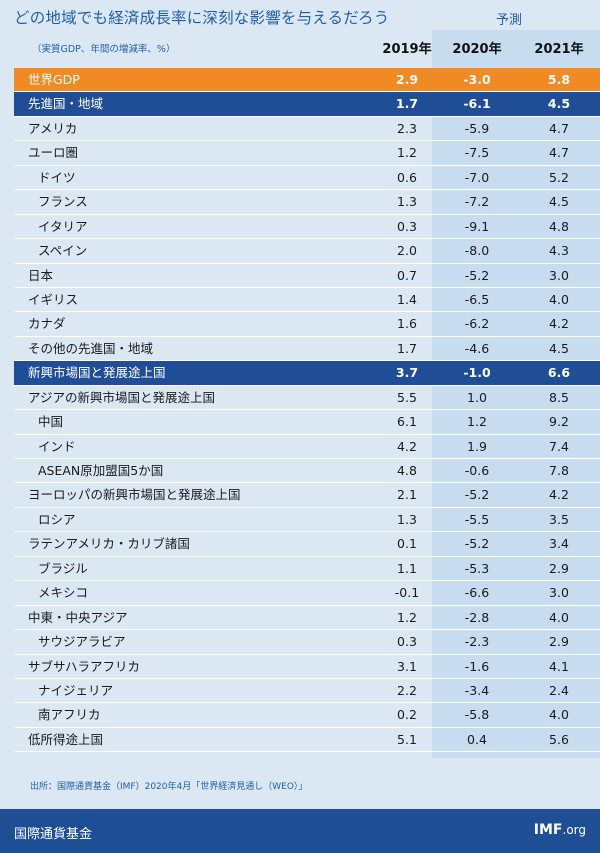  Describe the element at coordinates (307, 642) in the screenshot. I see `table-row: サウジアラビア 0.3 -2.3 2.9` at that location.